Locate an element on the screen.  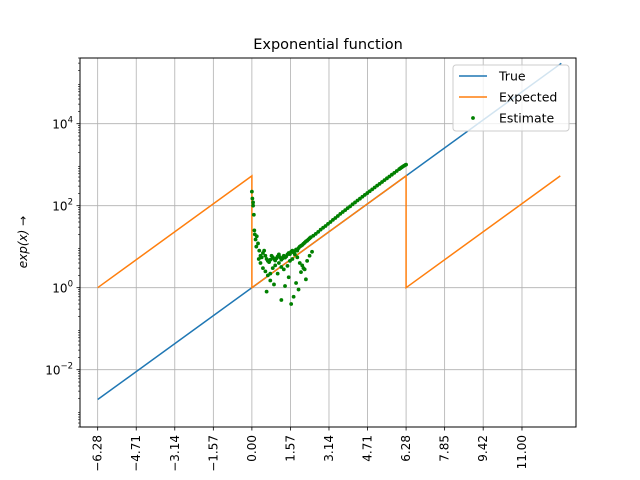
x-tick-label: −4.71 is located at coordinates (136, 453).